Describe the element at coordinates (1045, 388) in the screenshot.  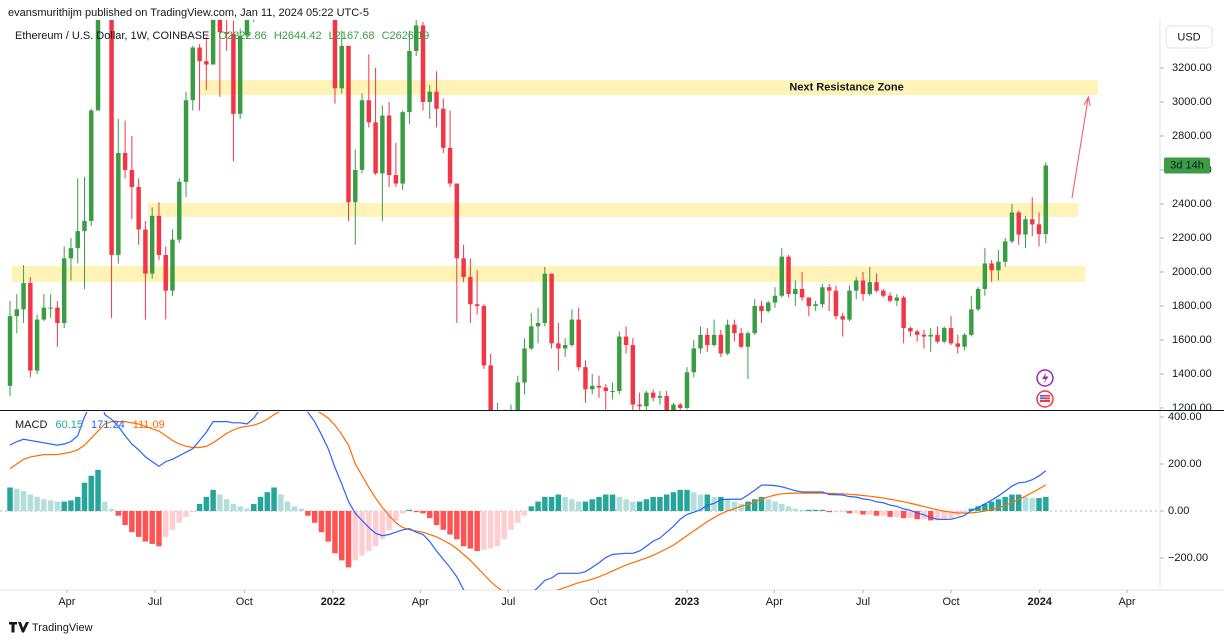
I see `event-icons` at that location.